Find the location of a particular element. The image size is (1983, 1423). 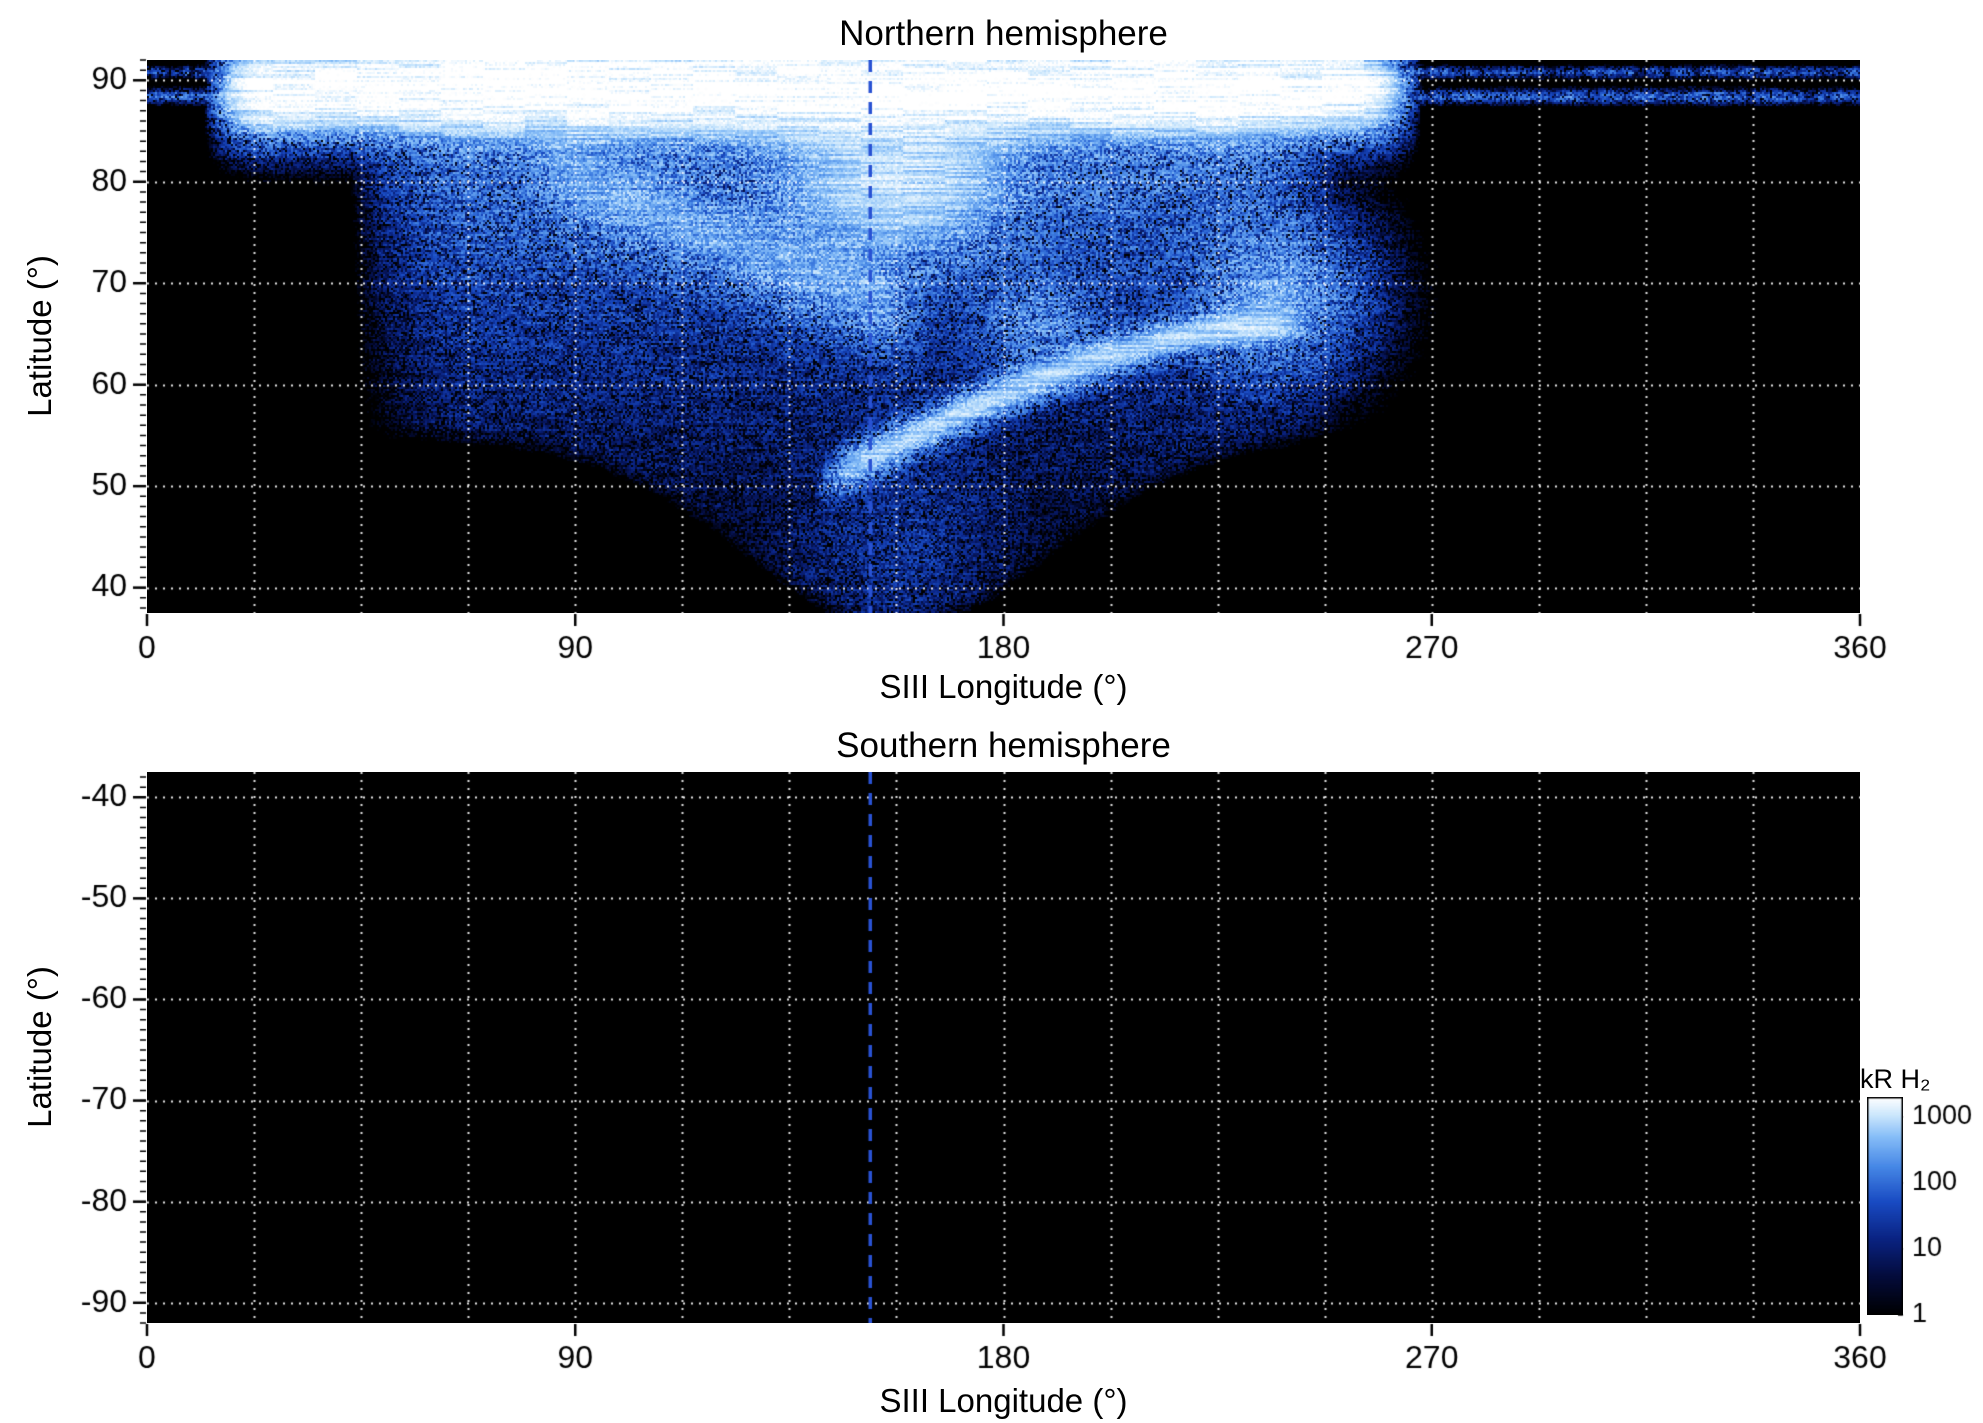

south-xlabel: SIII Longitude (°) is located at coordinates (1003, 1400).